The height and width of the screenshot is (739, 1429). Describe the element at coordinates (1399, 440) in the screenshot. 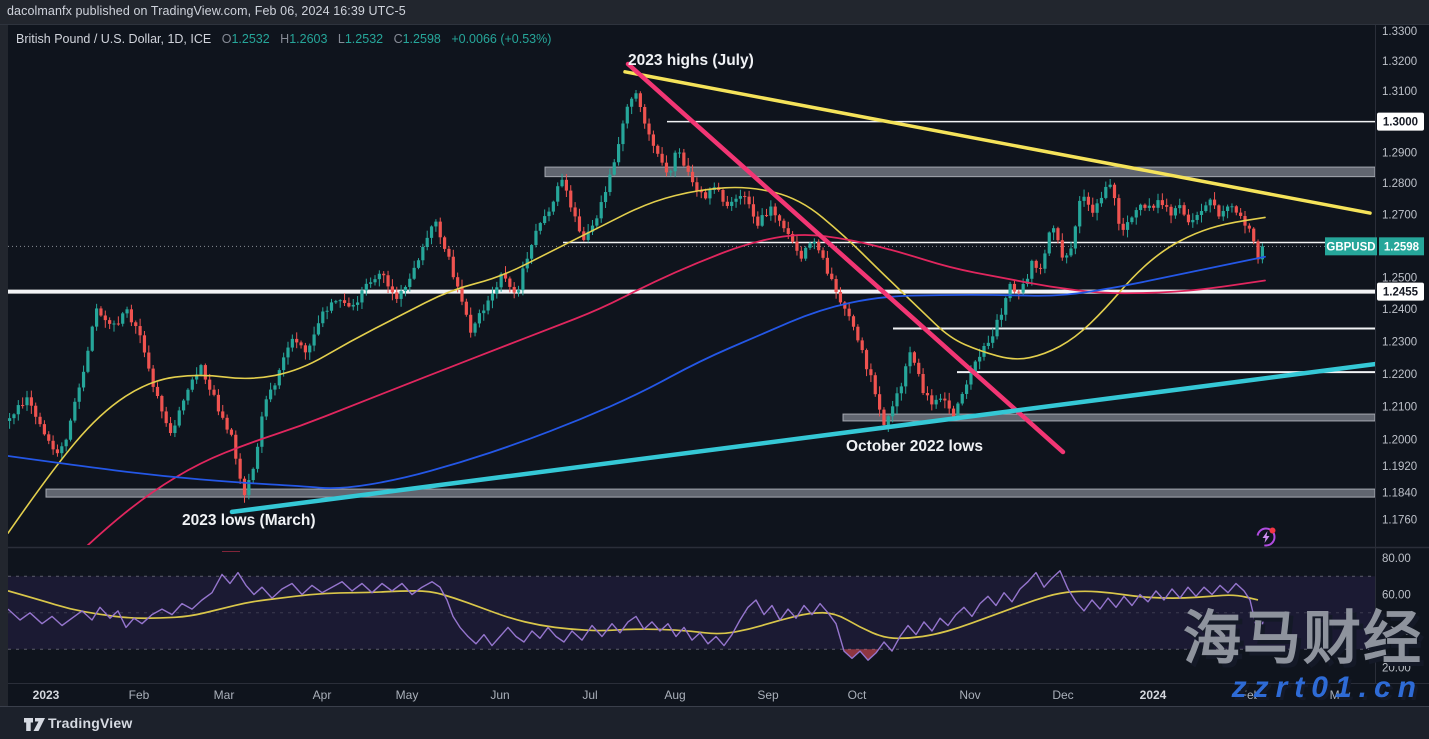

I see `price-tick: 1.2000` at that location.